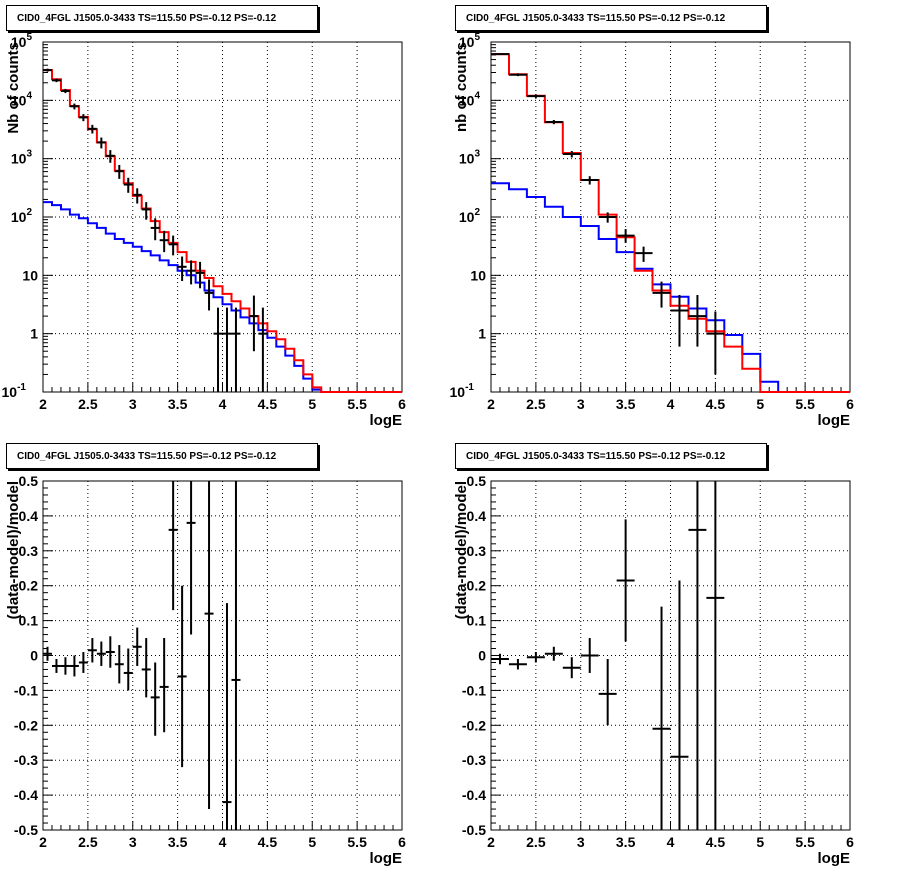 This screenshot has height=875, width=898. I want to click on y-tick-exponent: 5, so click(477, 37).